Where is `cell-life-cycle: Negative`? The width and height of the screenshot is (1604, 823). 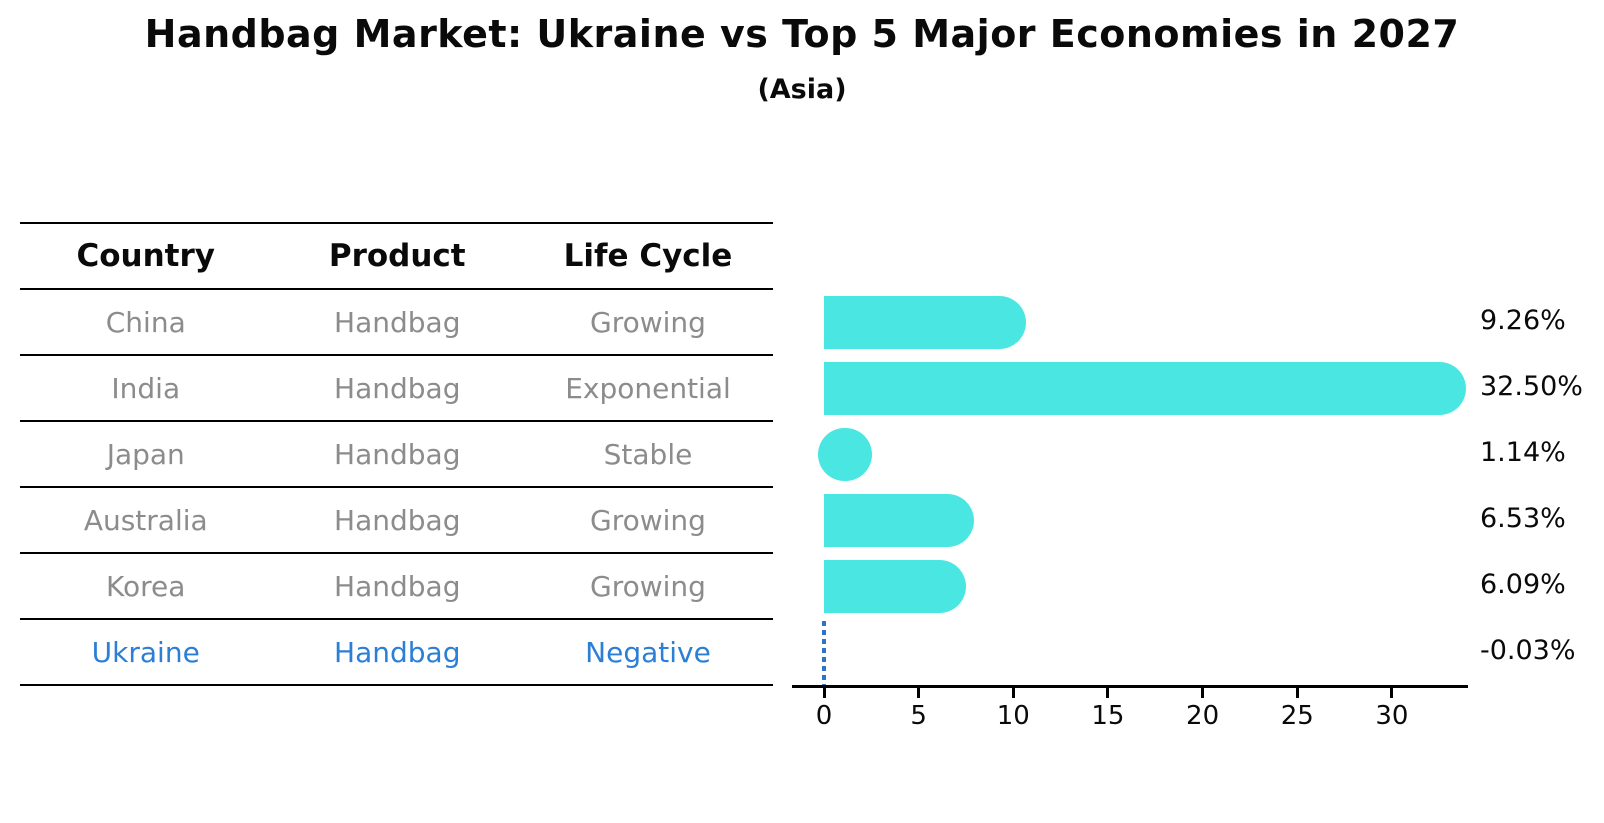 cell-life-cycle: Negative is located at coordinates (648, 652).